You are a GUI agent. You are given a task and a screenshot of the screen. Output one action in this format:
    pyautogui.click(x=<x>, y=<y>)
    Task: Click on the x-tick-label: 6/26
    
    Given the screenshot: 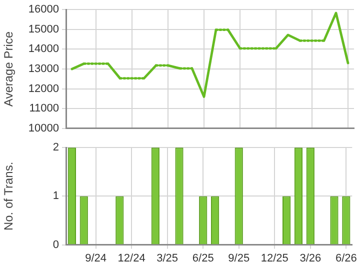 What is the action you would take?
    pyautogui.click(x=346, y=258)
    